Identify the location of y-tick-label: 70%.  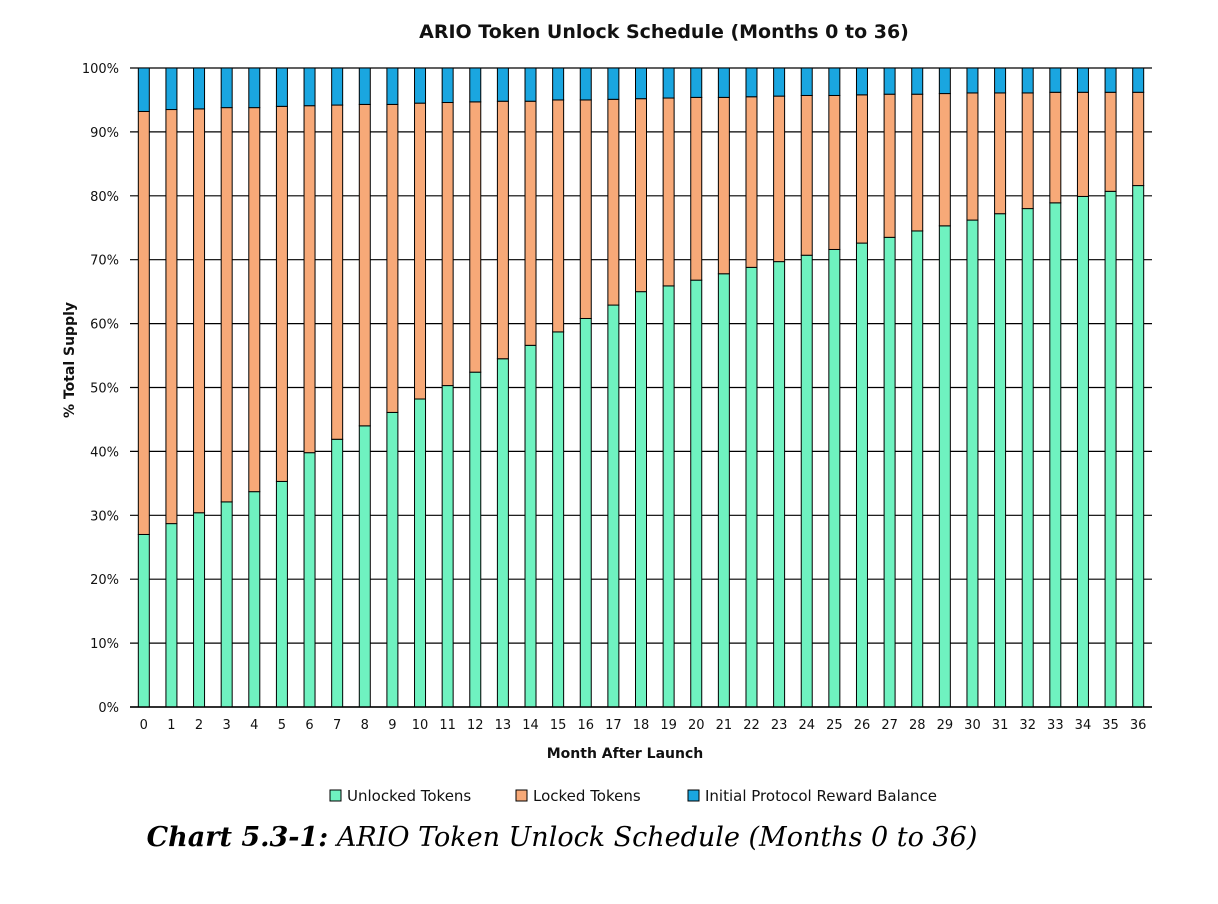
(104, 261).